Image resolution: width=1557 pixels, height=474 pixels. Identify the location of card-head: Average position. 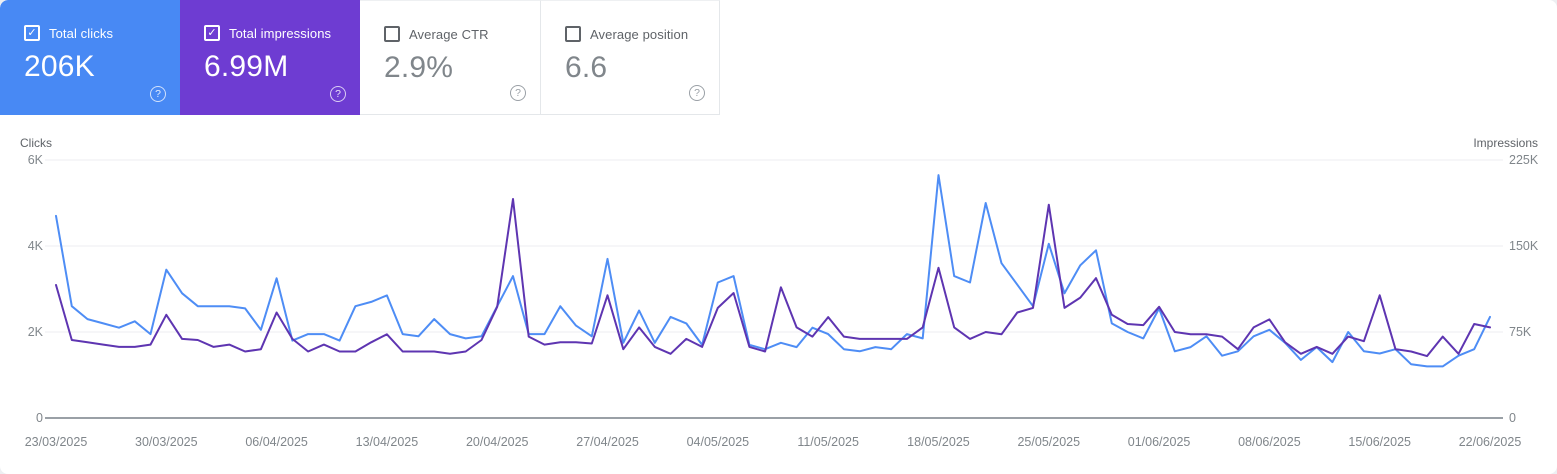
(642, 34).